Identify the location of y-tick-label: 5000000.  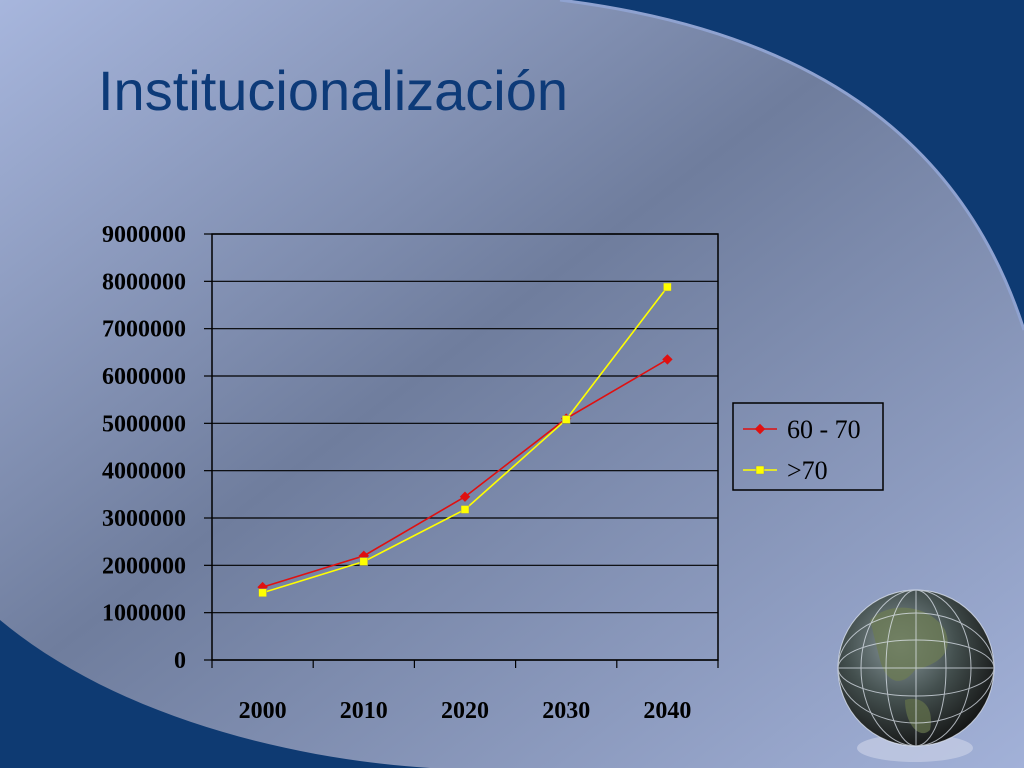
(144, 424).